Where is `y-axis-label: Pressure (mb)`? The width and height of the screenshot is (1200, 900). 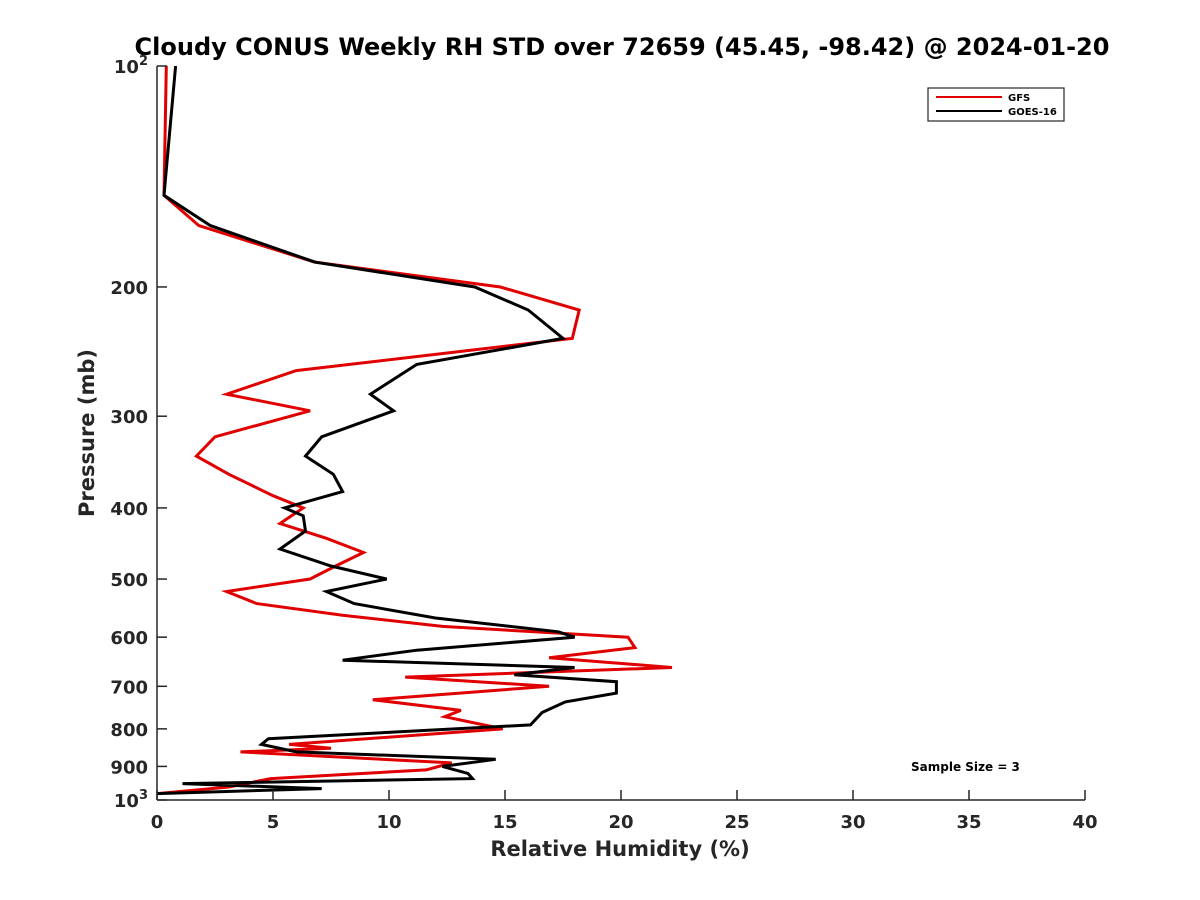 y-axis-label: Pressure (mb) is located at coordinates (87, 433).